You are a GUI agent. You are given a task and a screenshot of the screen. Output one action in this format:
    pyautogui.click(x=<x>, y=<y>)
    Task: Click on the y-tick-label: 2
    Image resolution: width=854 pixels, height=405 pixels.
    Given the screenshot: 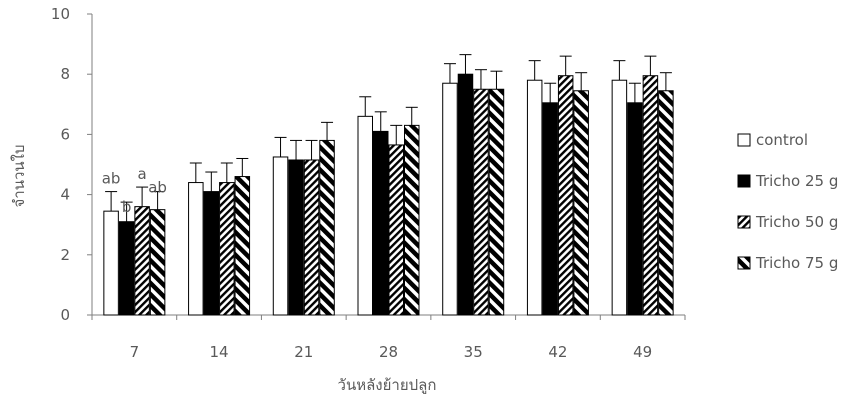 What is the action you would take?
    pyautogui.click(x=65, y=255)
    